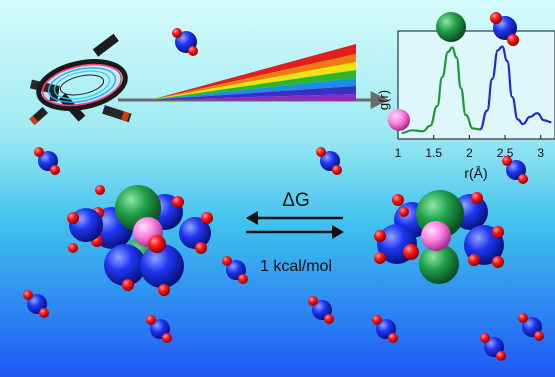 Image resolution: width=555 pixels, height=377 pixels. I want to click on chart-y-label: g(r), so click(383, 100).